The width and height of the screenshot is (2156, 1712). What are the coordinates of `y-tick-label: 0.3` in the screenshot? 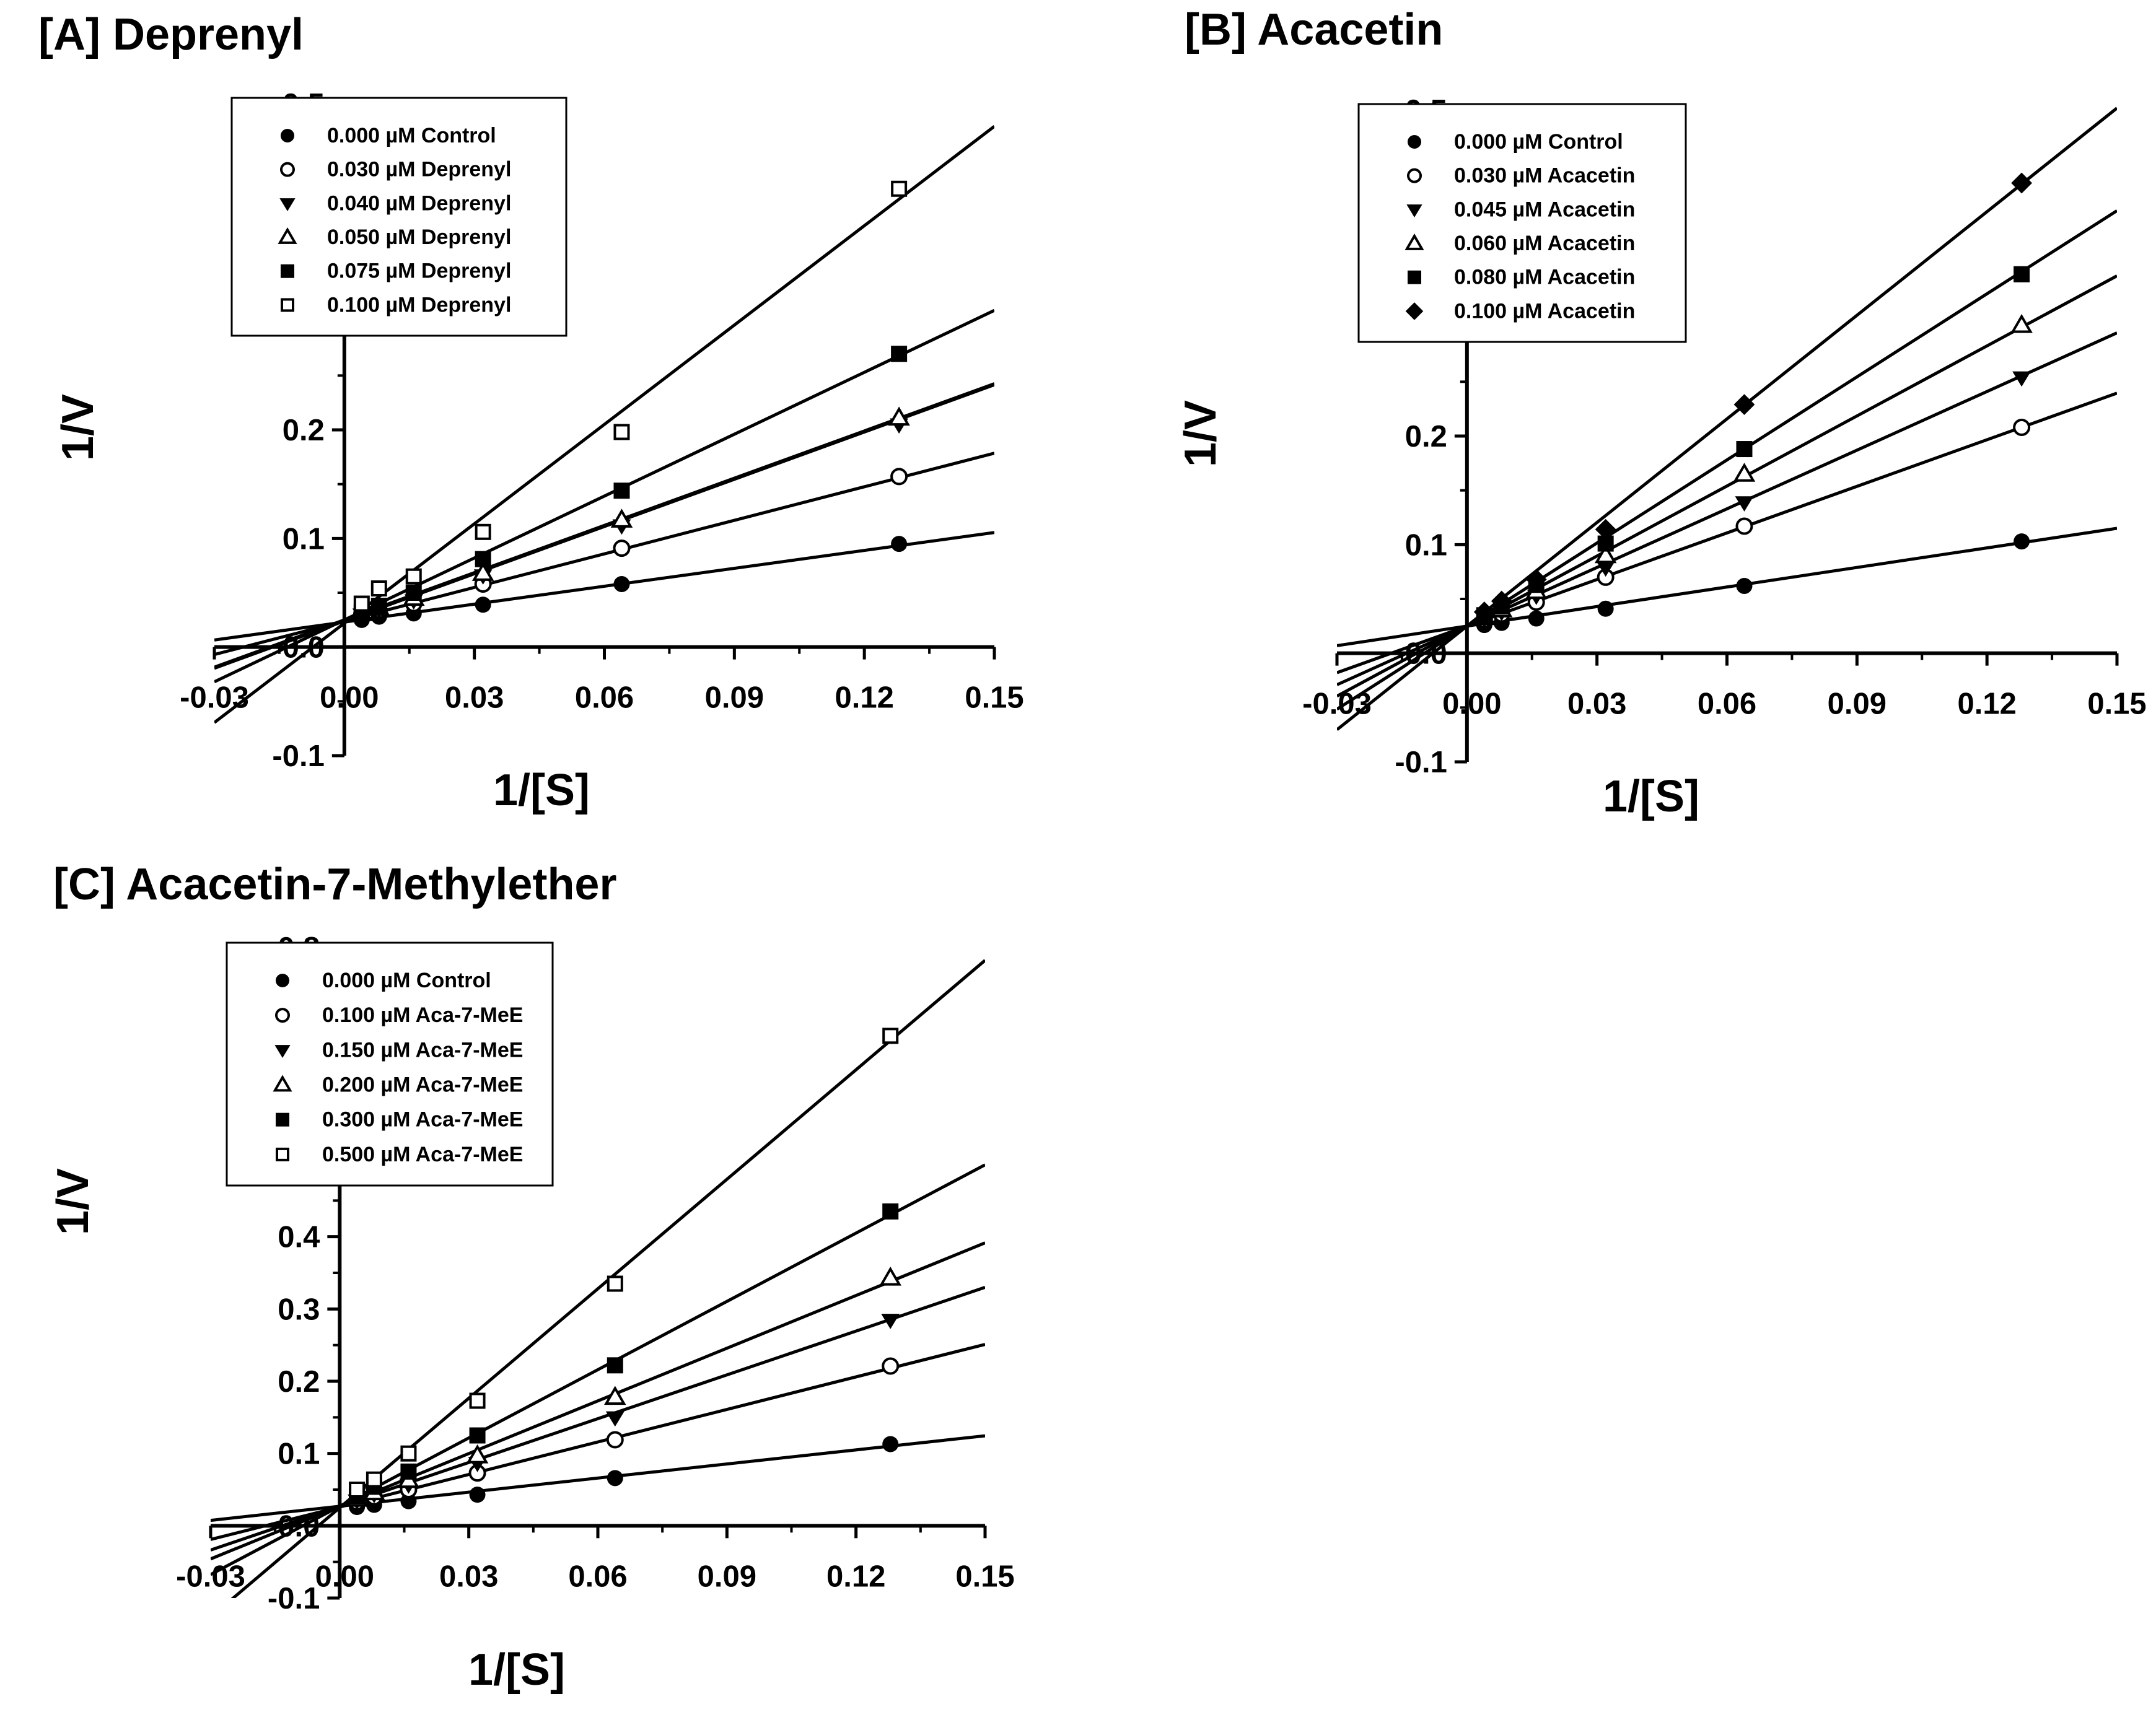 It's located at (299, 1309).